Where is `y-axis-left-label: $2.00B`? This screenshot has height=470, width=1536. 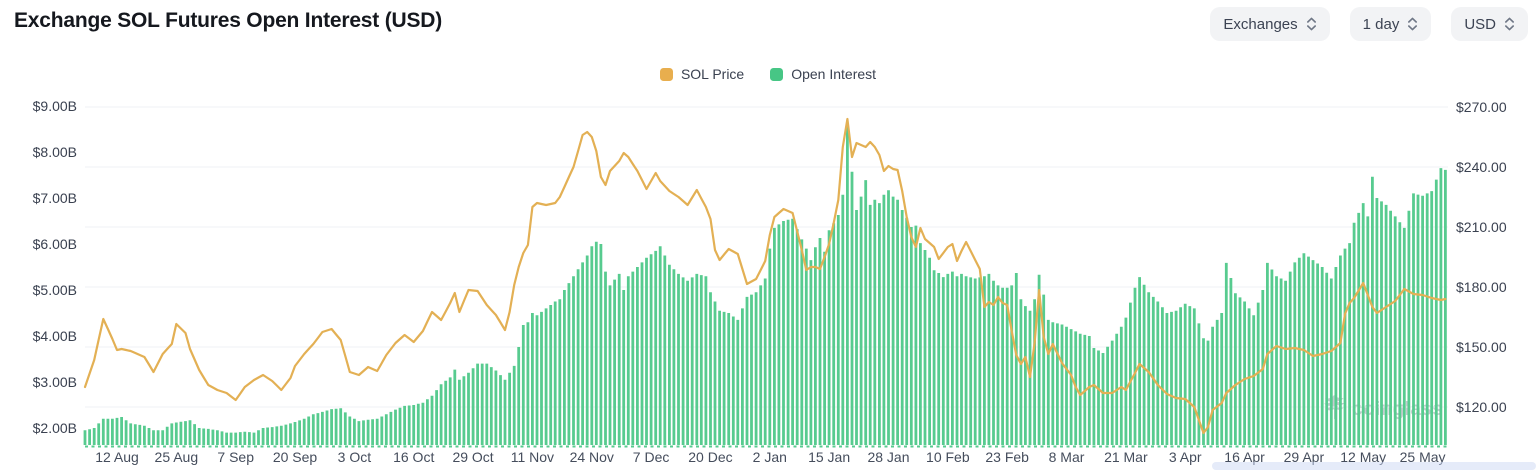 y-axis-left-label: $2.00B is located at coordinates (54, 428).